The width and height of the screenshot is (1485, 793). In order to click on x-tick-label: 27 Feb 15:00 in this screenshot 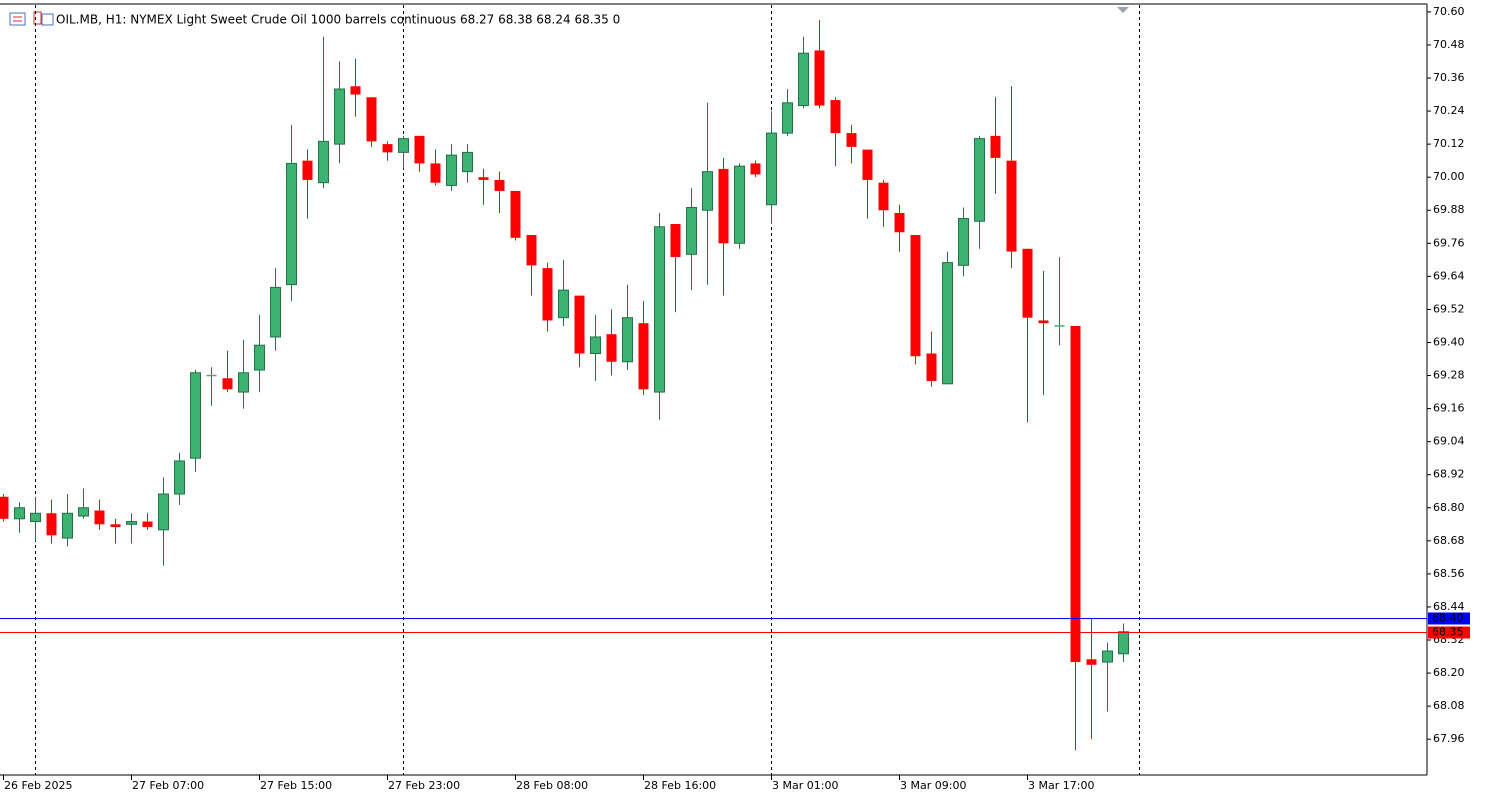, I will do `click(296, 785)`.